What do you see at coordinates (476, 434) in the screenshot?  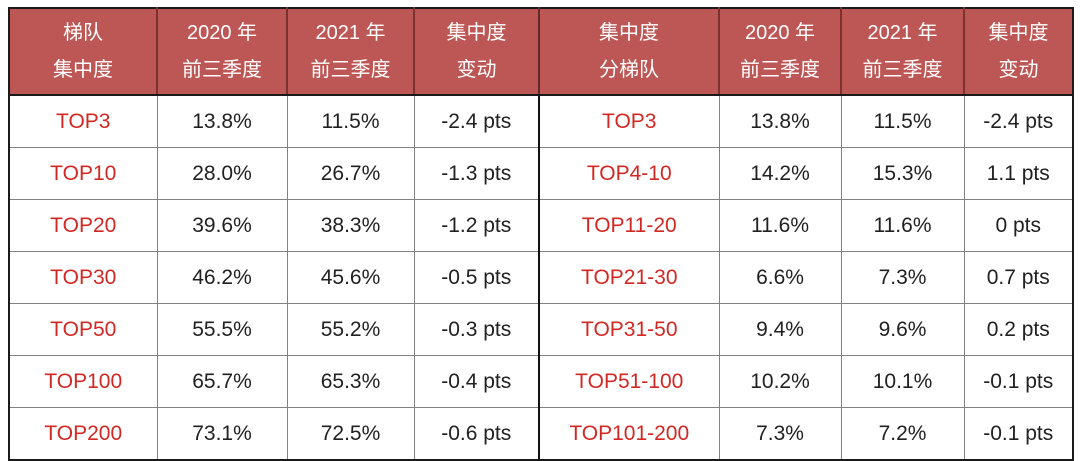 I see `value-cell: -0.6 pts` at bounding box center [476, 434].